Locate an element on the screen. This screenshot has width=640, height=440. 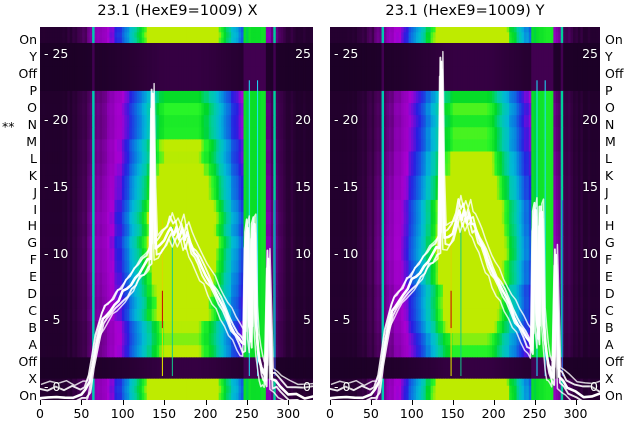
category-axis-right: On Y Off P O N M L K J I H G F E D C B A Off X On is located at coordinates (620, 215).